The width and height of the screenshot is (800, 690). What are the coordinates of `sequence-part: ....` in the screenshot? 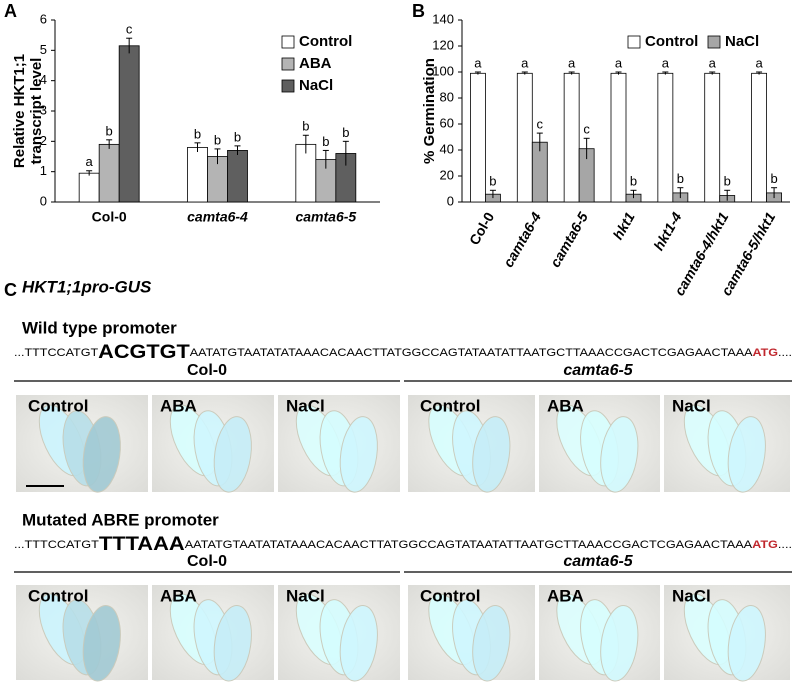 It's located at (785, 545).